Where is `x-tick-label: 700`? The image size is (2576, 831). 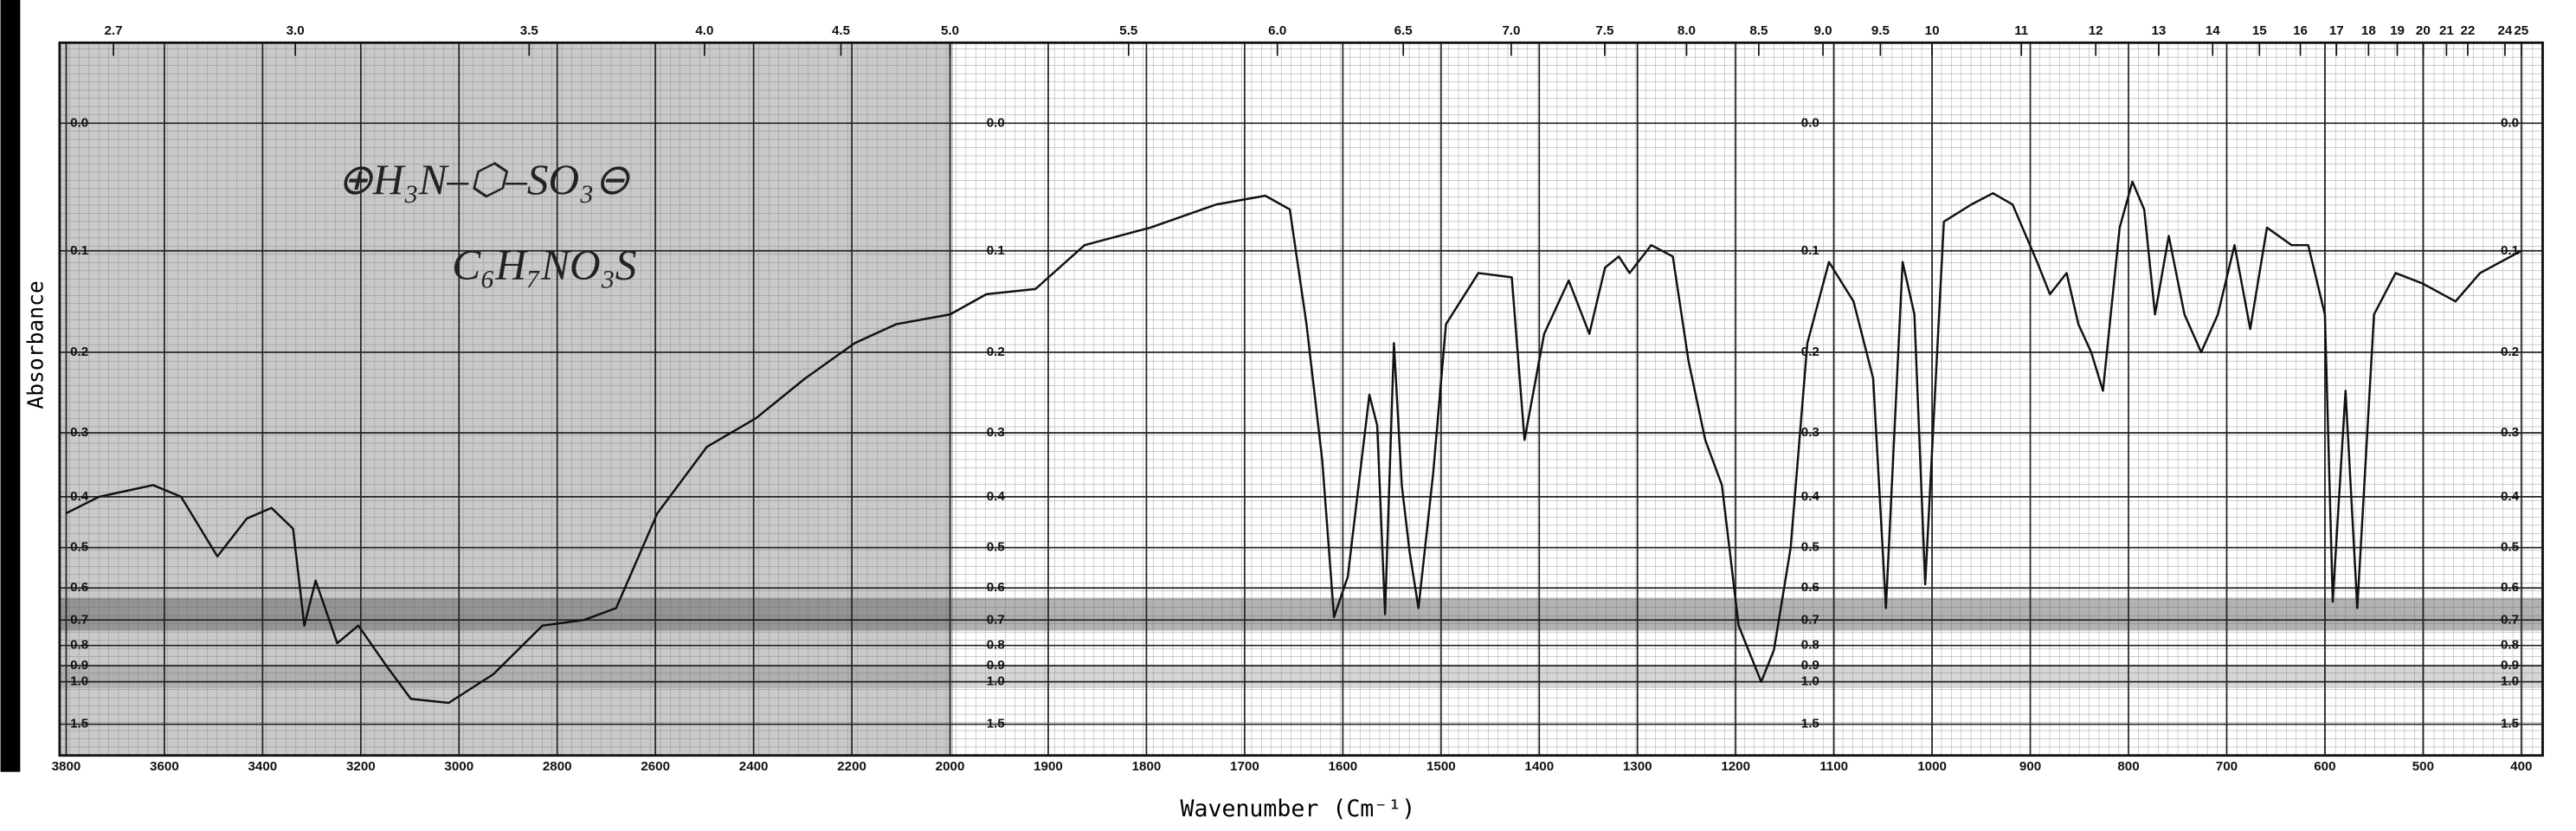 x-tick-label: 700 is located at coordinates (2227, 766).